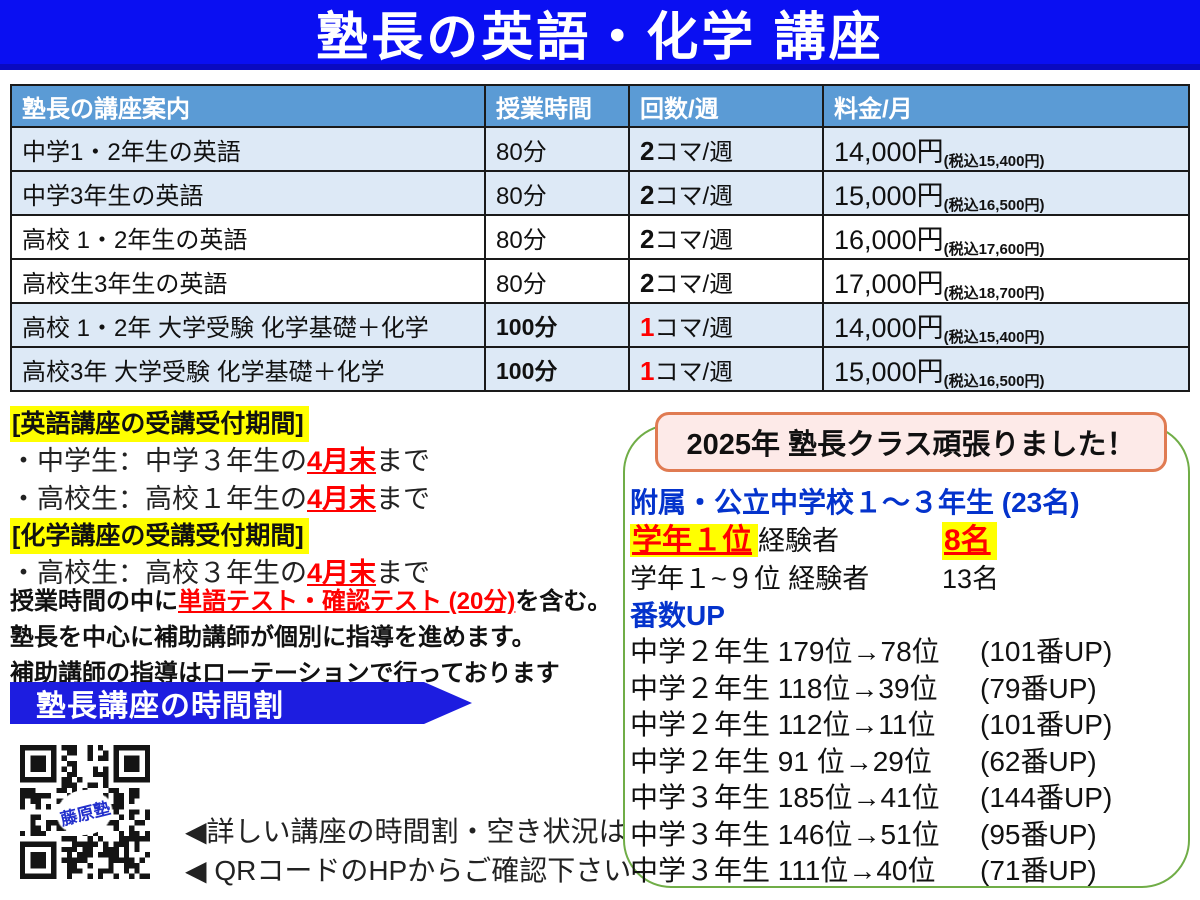 The height and width of the screenshot is (900, 1200). What do you see at coordinates (408, 870) in the screenshot?
I see `qr-instruction-line: ◀ QRコードのHPからご確認下さい` at bounding box center [408, 870].